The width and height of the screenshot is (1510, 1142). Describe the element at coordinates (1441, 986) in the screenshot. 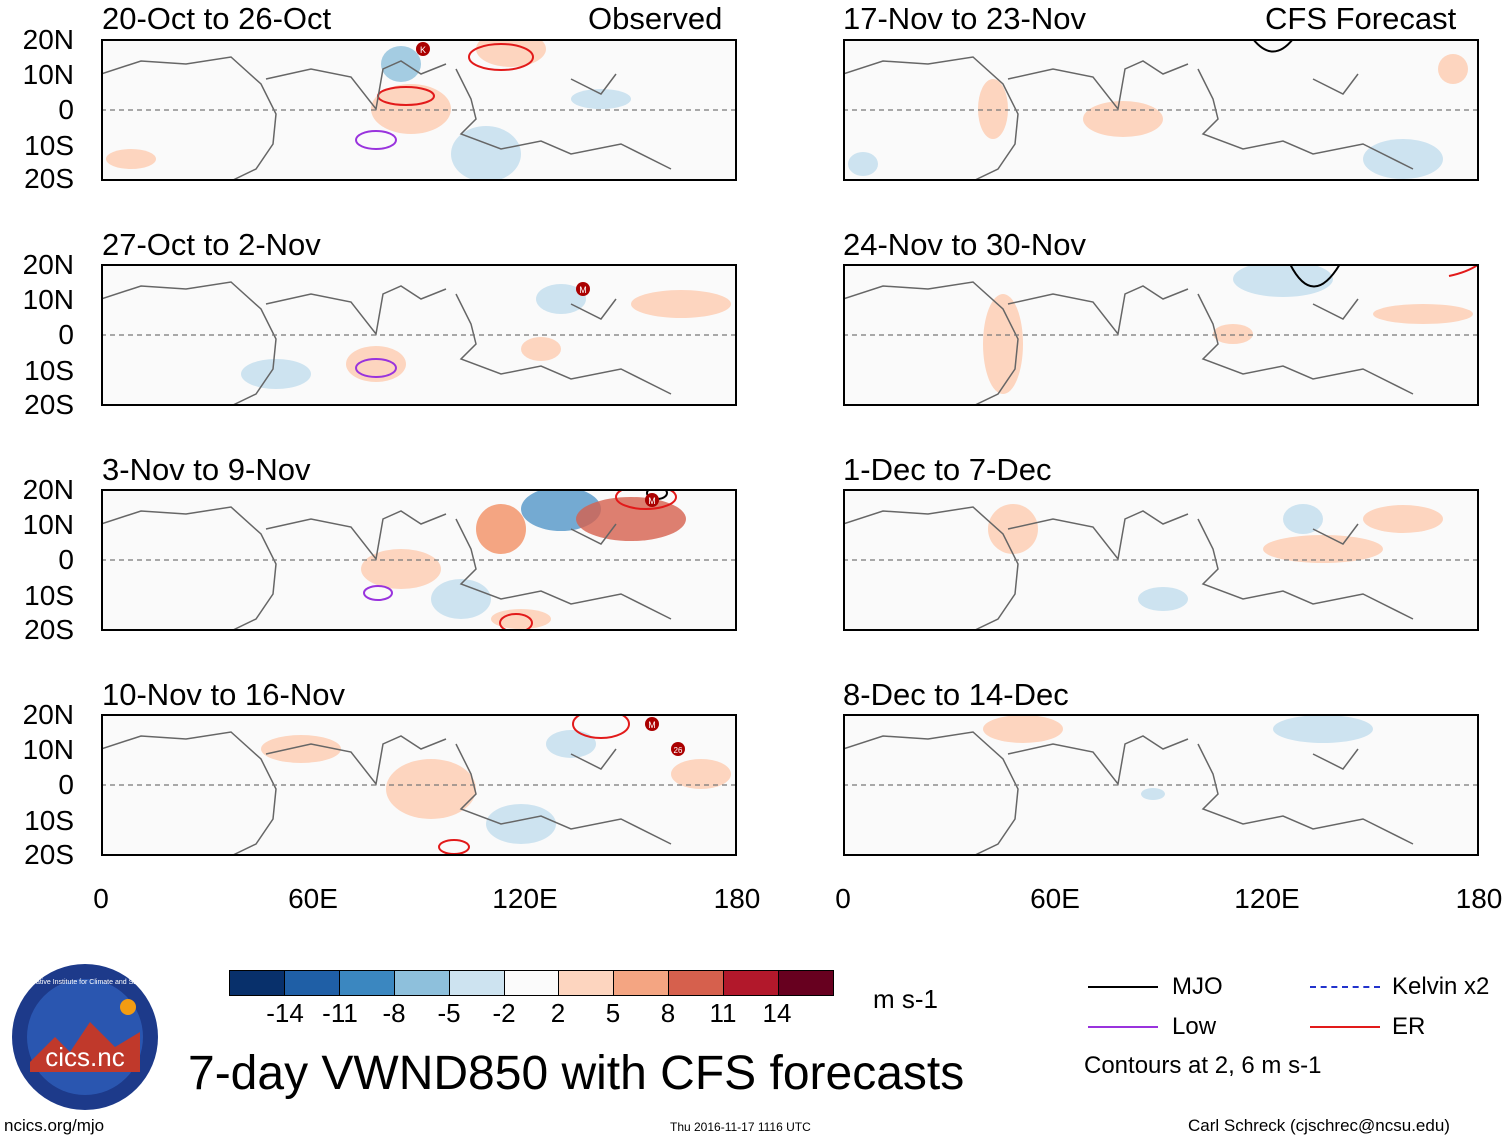

I see `legend-label-kelvin: Kelvin x2` at that location.